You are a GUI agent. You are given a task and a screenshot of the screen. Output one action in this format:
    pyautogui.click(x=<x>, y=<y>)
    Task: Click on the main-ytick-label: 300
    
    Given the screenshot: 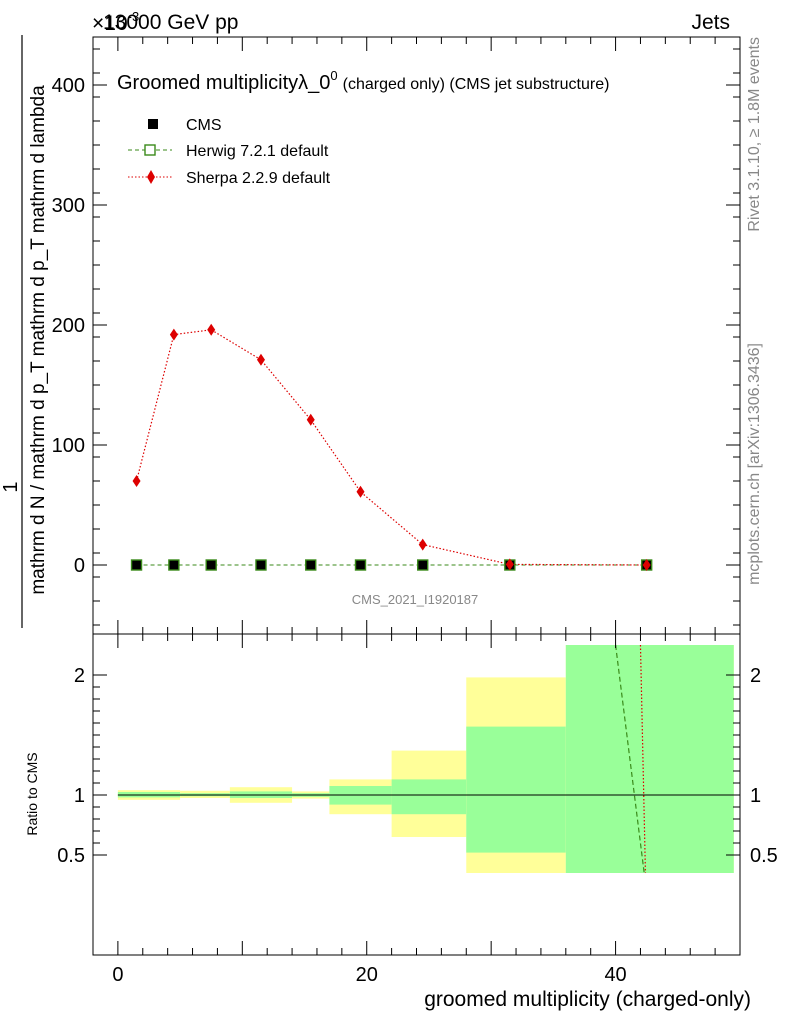 What is the action you would take?
    pyautogui.click(x=68, y=206)
    